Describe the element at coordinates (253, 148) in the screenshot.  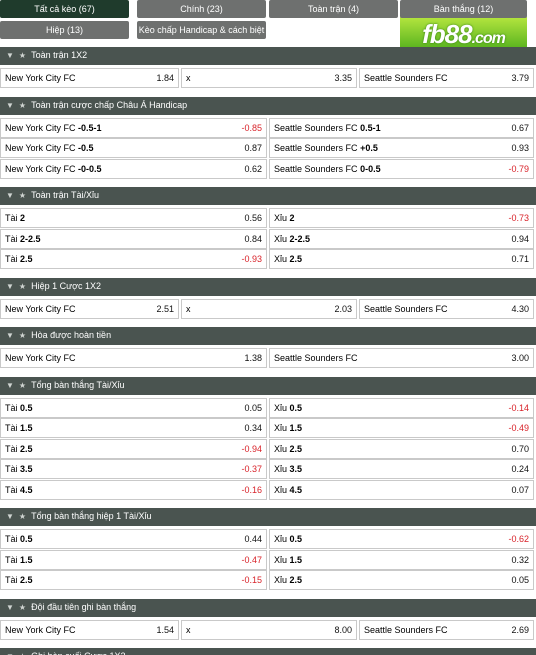
I see `odds: 0.87` at that location.